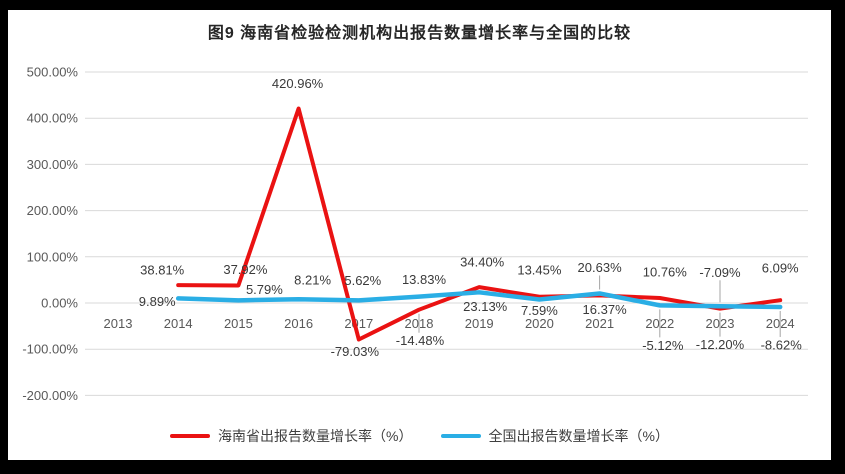  I want to click on y-axis-tick-label: -100.00%, so click(50, 349).